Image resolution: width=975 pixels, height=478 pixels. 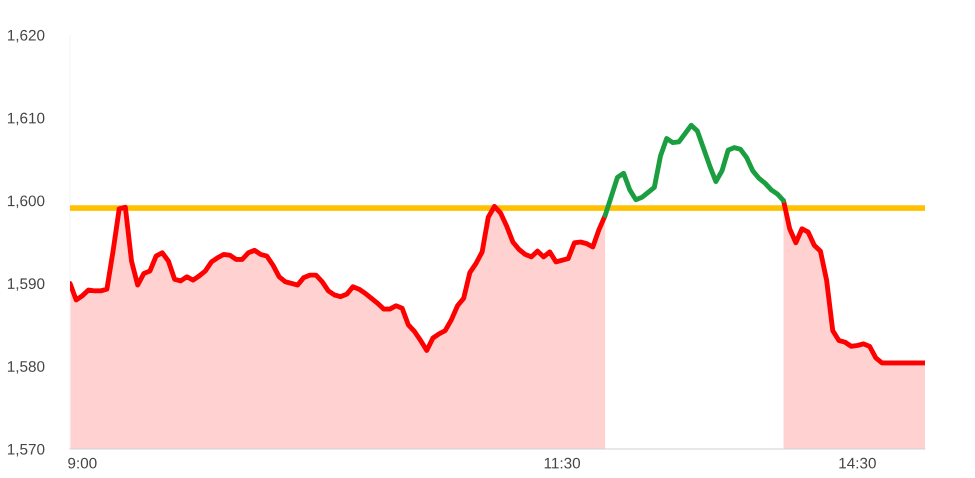 I want to click on y-tick-label: 1,590, so click(x=26, y=284).